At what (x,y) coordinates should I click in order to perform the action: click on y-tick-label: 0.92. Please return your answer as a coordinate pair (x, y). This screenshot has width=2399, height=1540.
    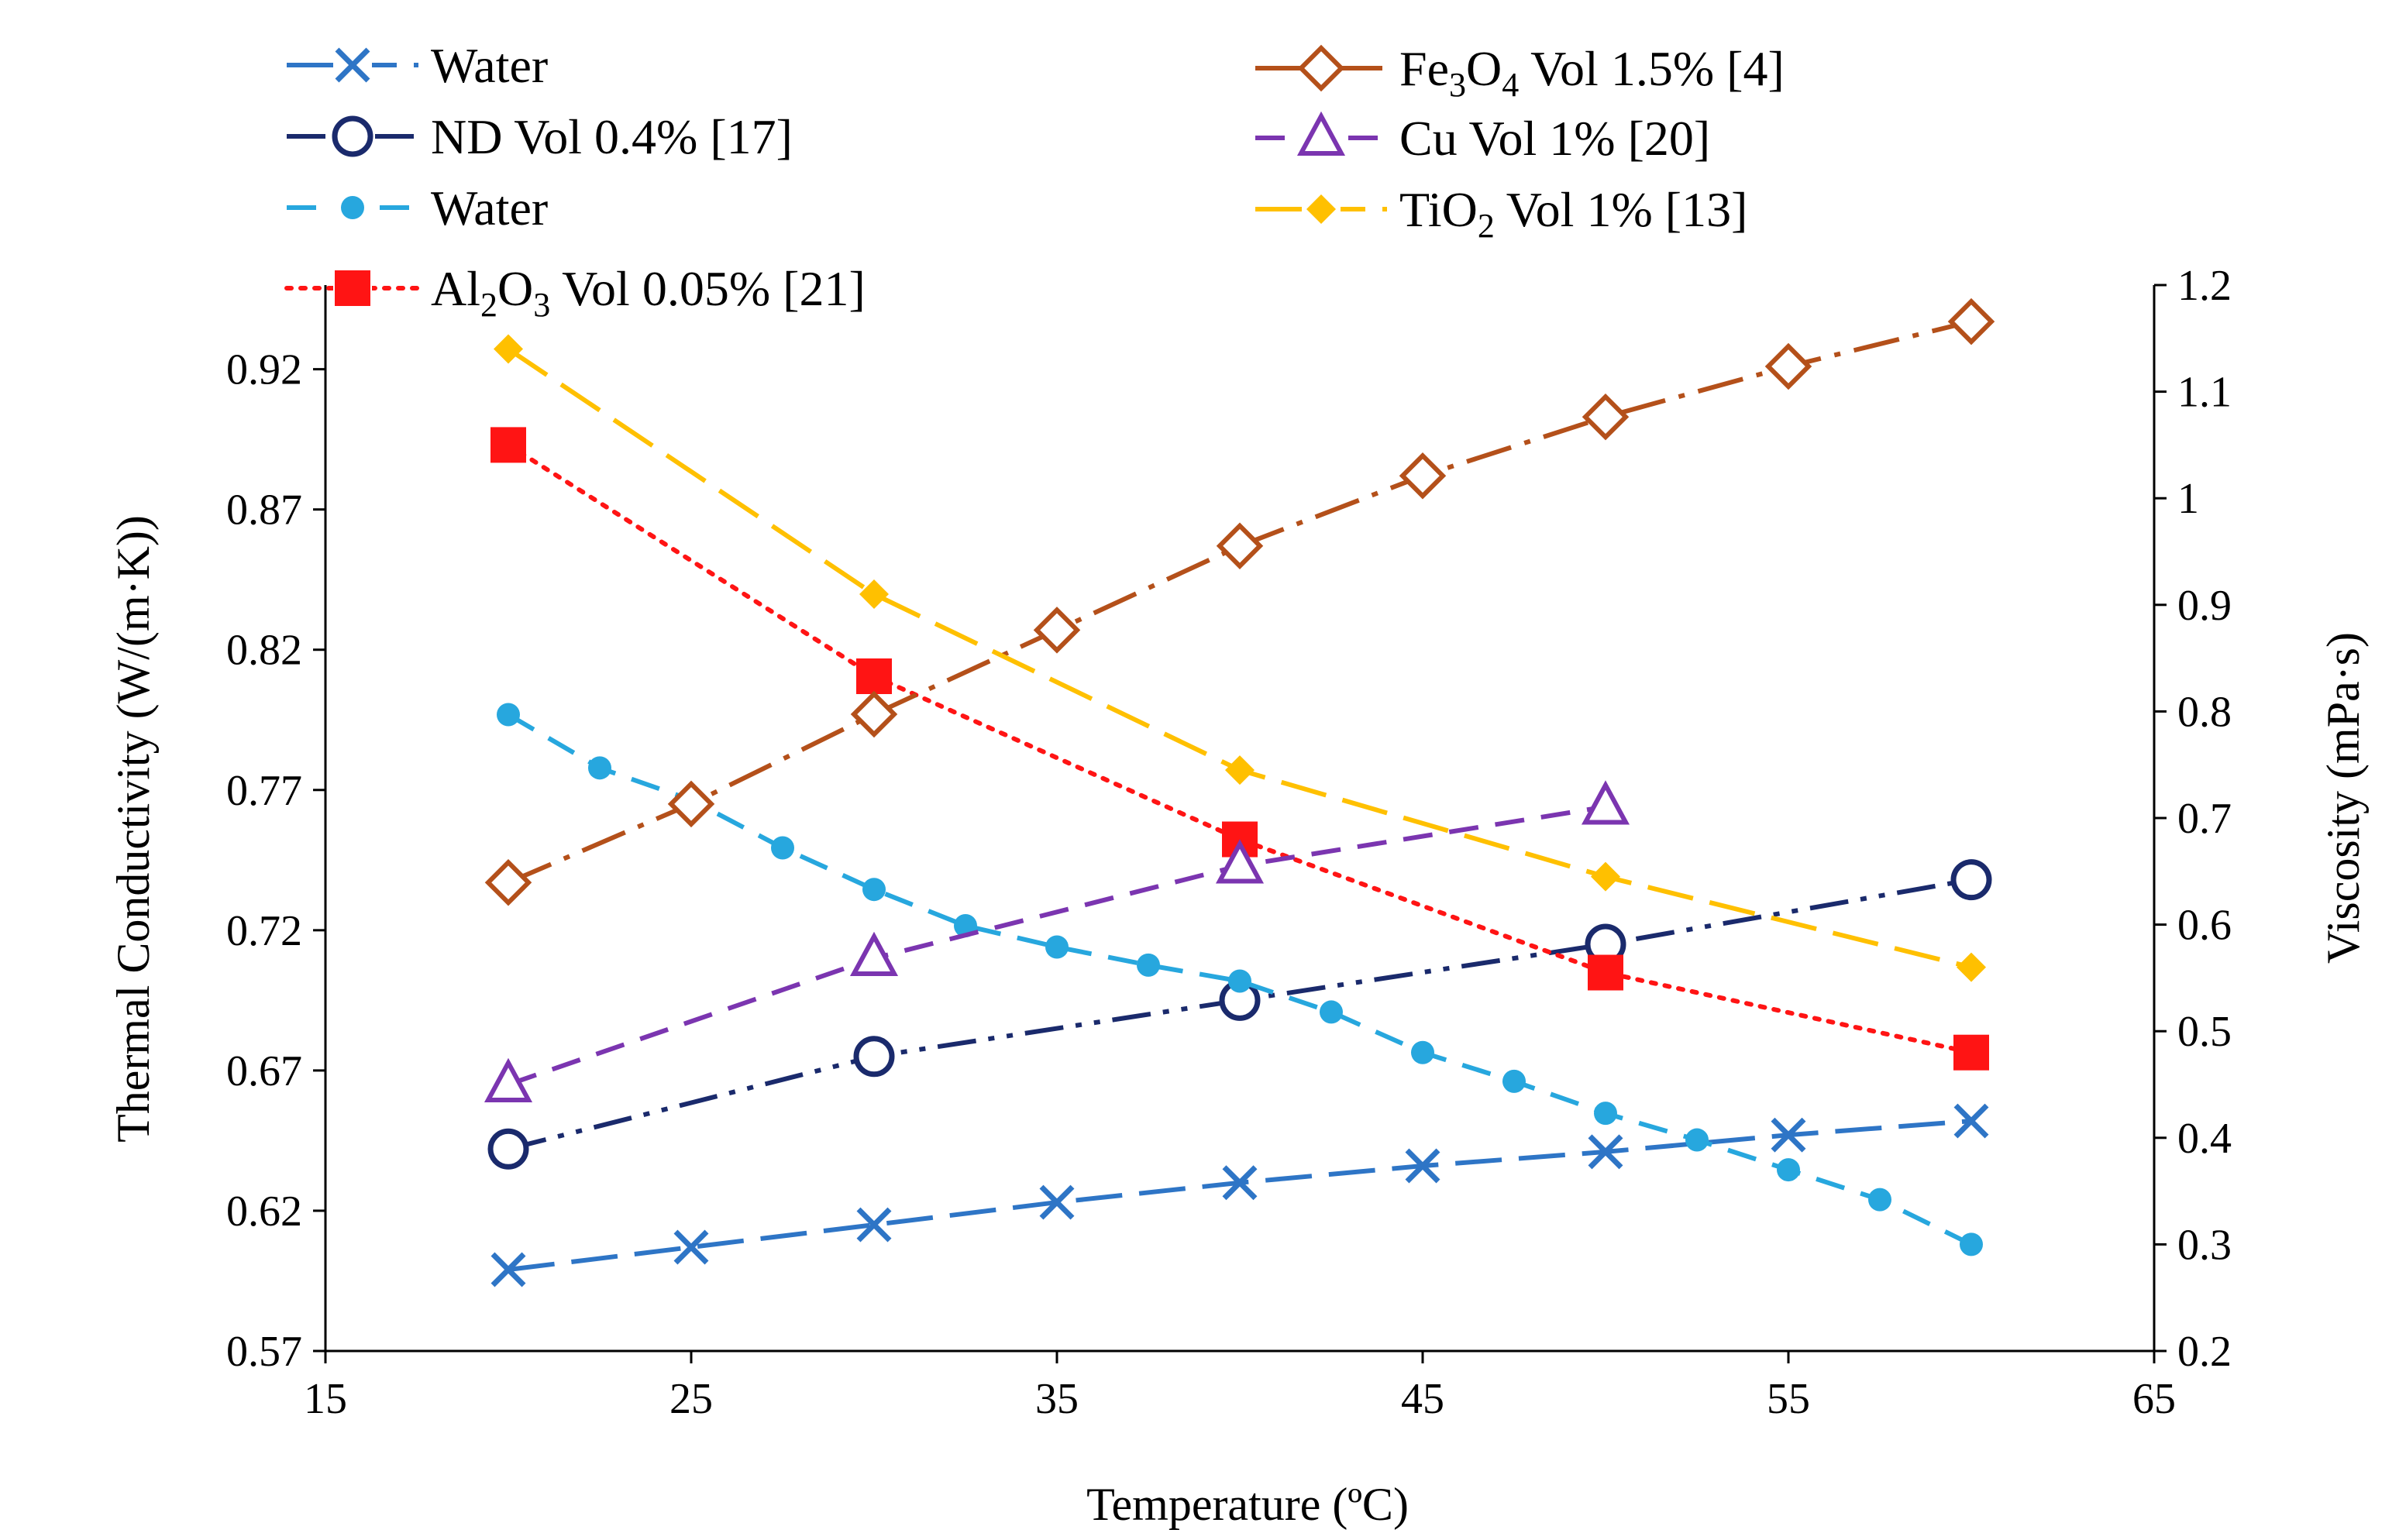
    Looking at the image, I should click on (264, 370).